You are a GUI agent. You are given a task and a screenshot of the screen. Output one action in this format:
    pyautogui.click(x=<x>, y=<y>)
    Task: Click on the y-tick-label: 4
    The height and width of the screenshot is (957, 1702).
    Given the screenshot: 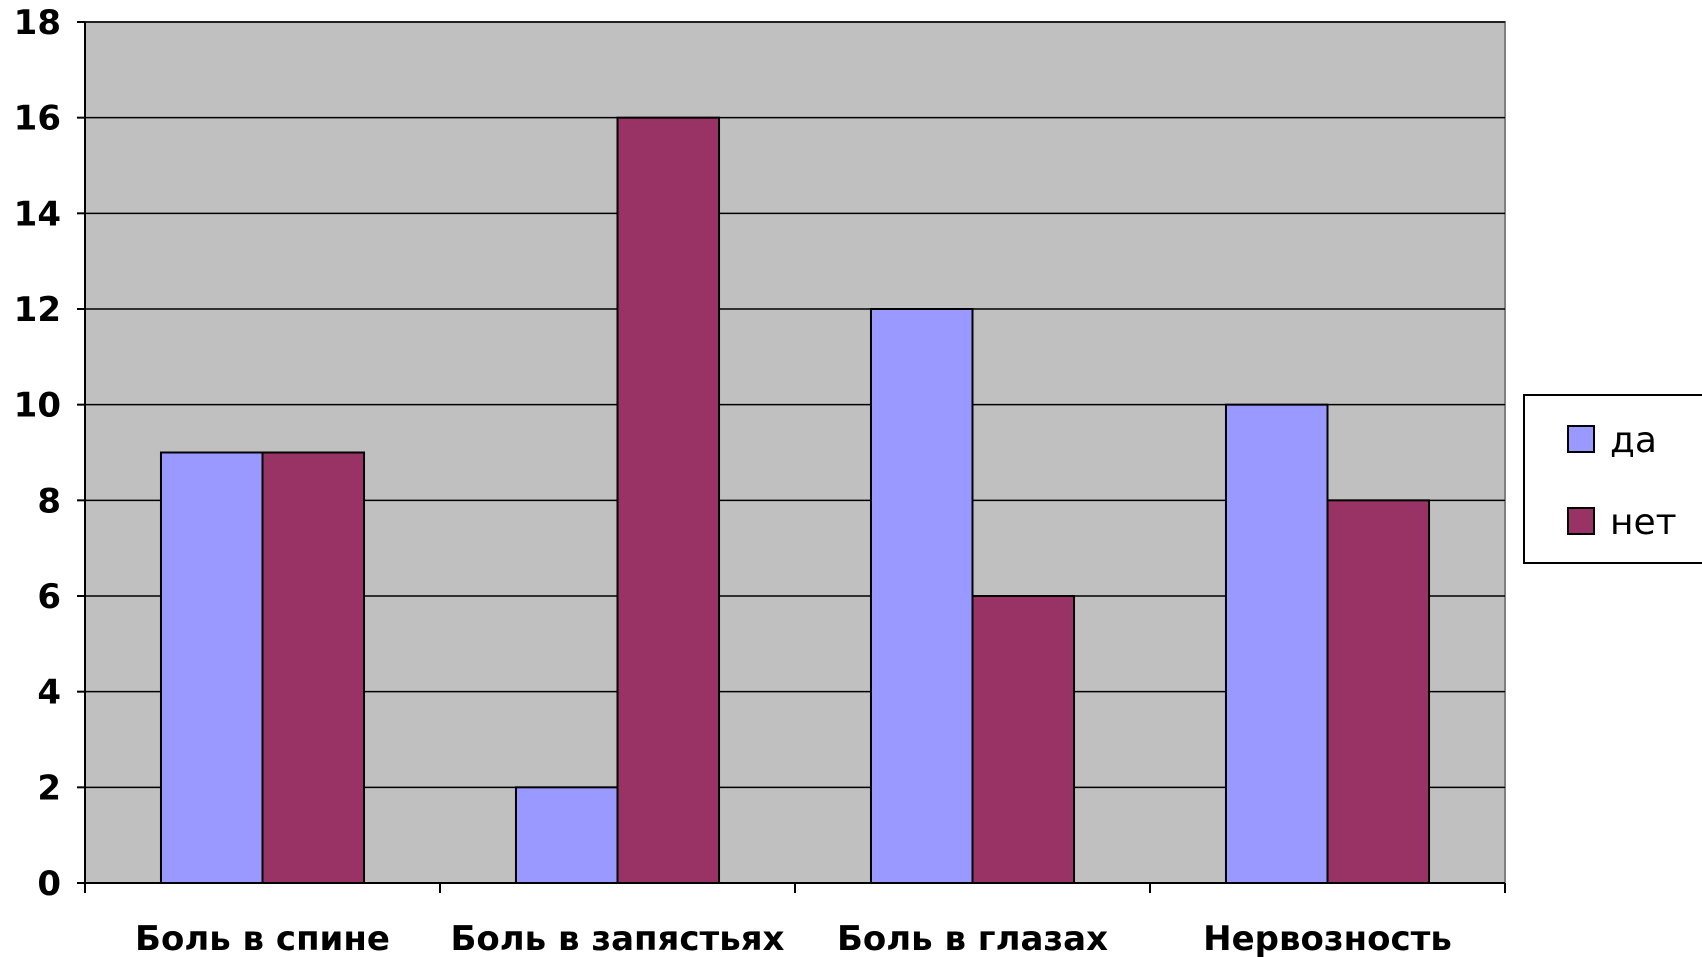 What is the action you would take?
    pyautogui.click(x=49, y=693)
    